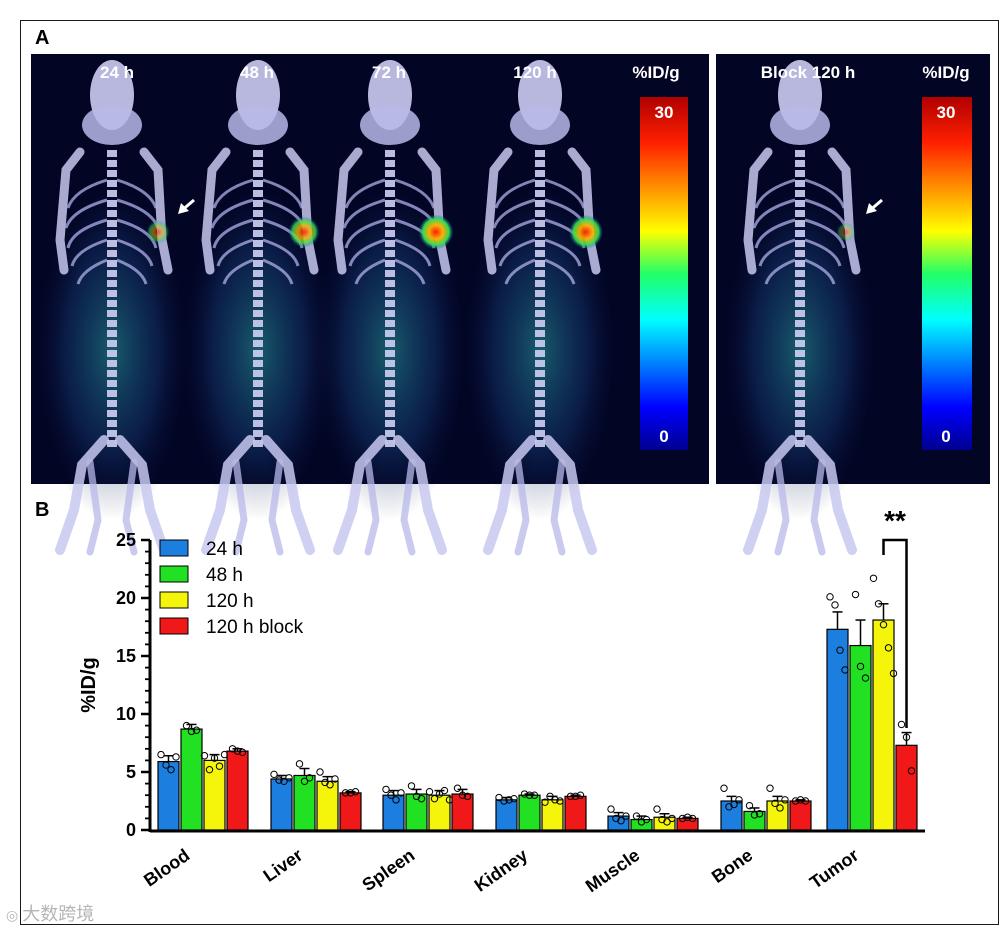 The height and width of the screenshot is (931, 1004). I want to click on y-tick-label: 10, so click(126, 714).